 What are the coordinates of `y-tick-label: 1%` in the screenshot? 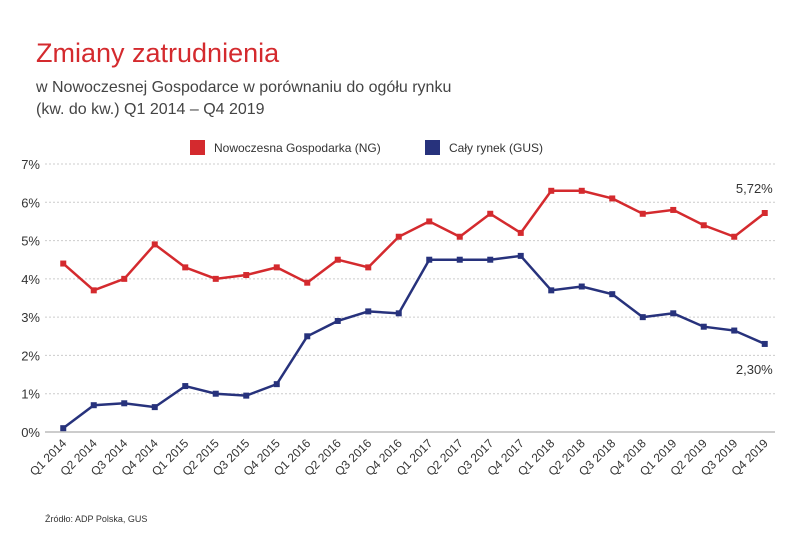 It's located at (30, 394).